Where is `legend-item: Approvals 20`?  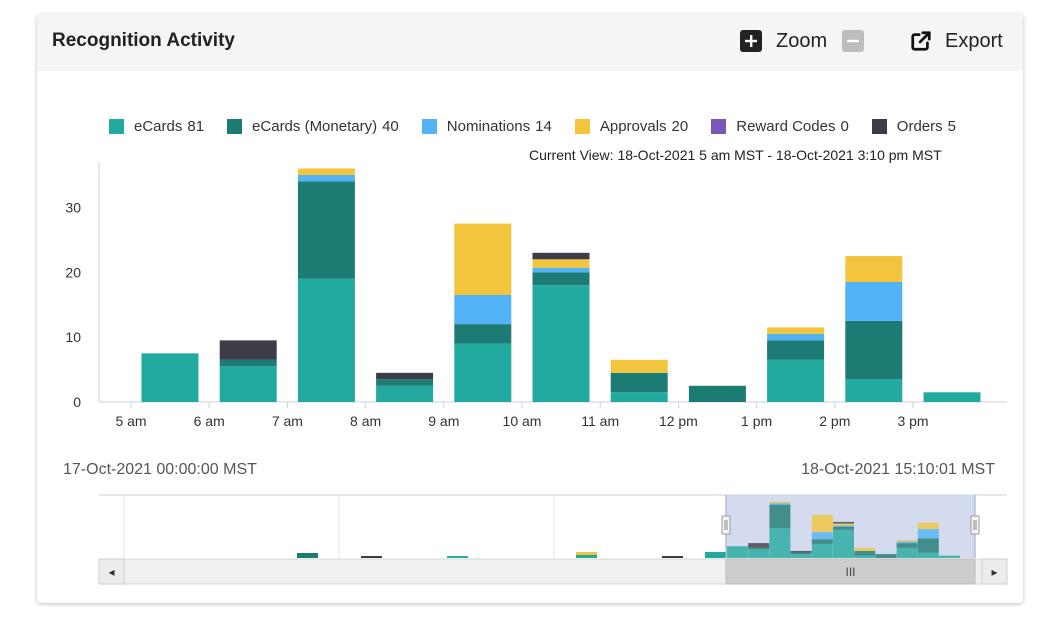 legend-item: Approvals 20 is located at coordinates (631, 126).